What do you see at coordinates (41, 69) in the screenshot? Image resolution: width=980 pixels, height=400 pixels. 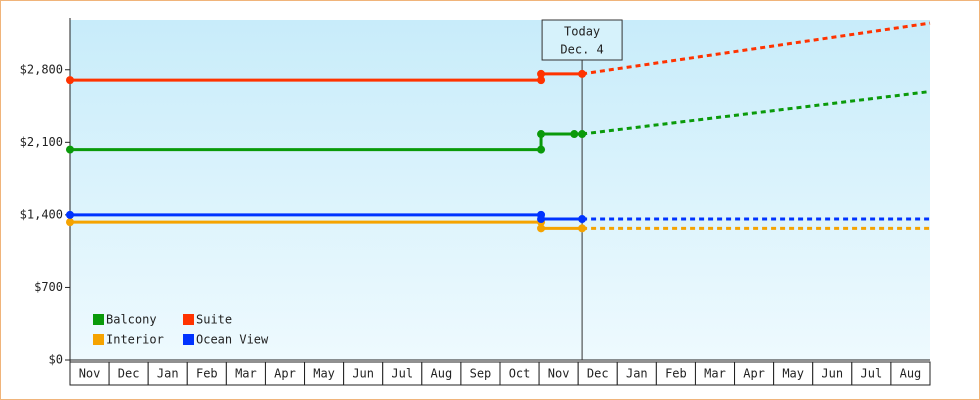 I see `y-tick-label: $2,800` at bounding box center [41, 69].